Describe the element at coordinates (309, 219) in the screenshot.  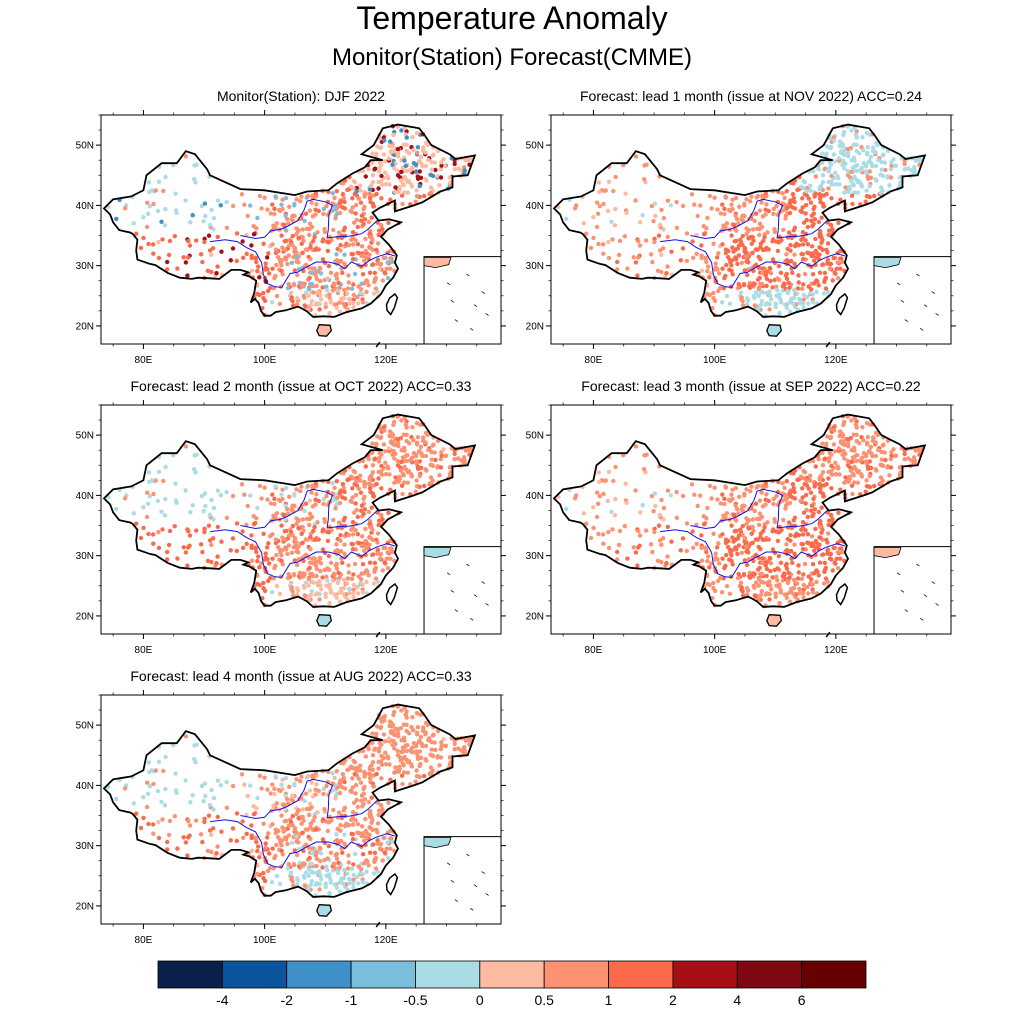
I see `yellow-river` at that location.